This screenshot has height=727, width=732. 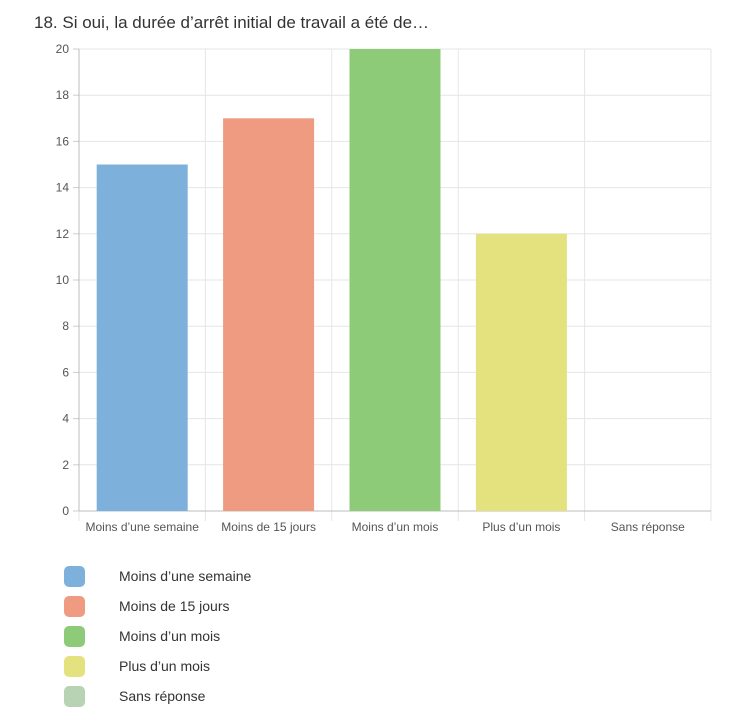 What do you see at coordinates (65, 419) in the screenshot?
I see `y-tick-label: 4` at bounding box center [65, 419].